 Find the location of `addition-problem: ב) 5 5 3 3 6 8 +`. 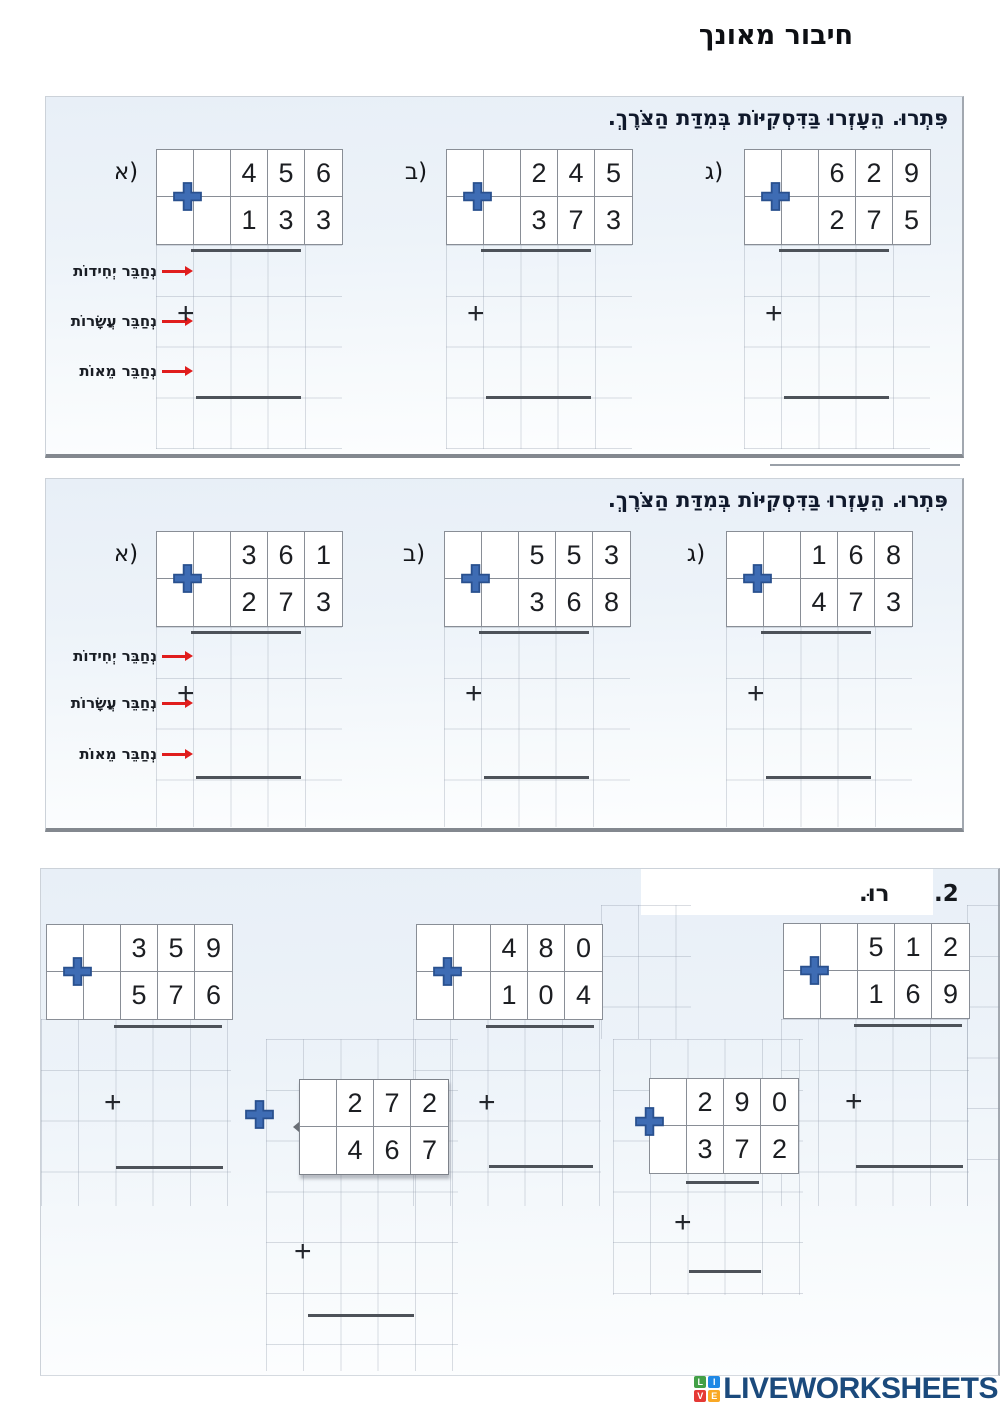

addition-problem: ב) 5 5 3 3 6 8 + is located at coordinates (517, 655).